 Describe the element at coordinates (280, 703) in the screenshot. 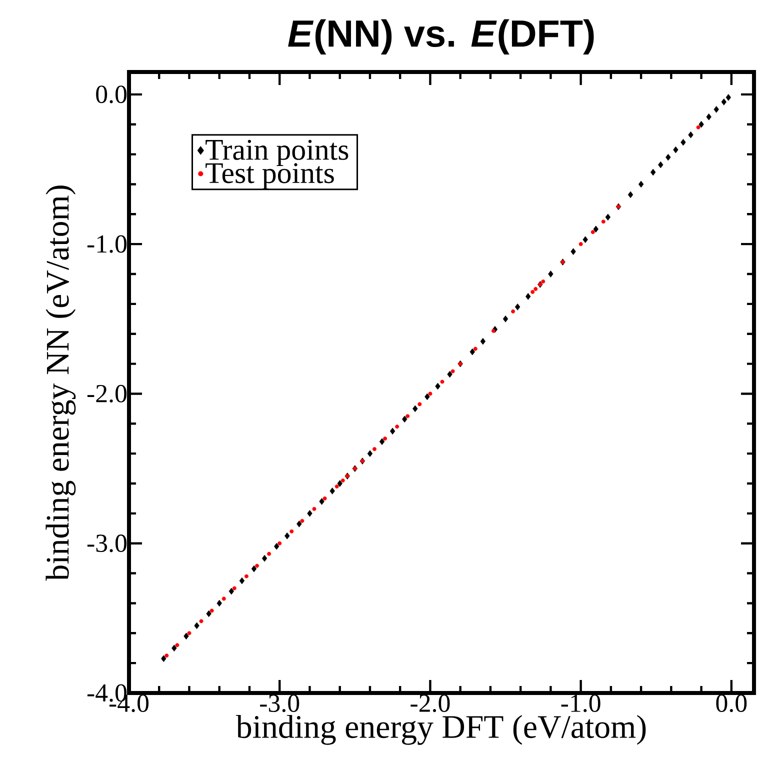

I see `x-tick-label: -3.0` at that location.